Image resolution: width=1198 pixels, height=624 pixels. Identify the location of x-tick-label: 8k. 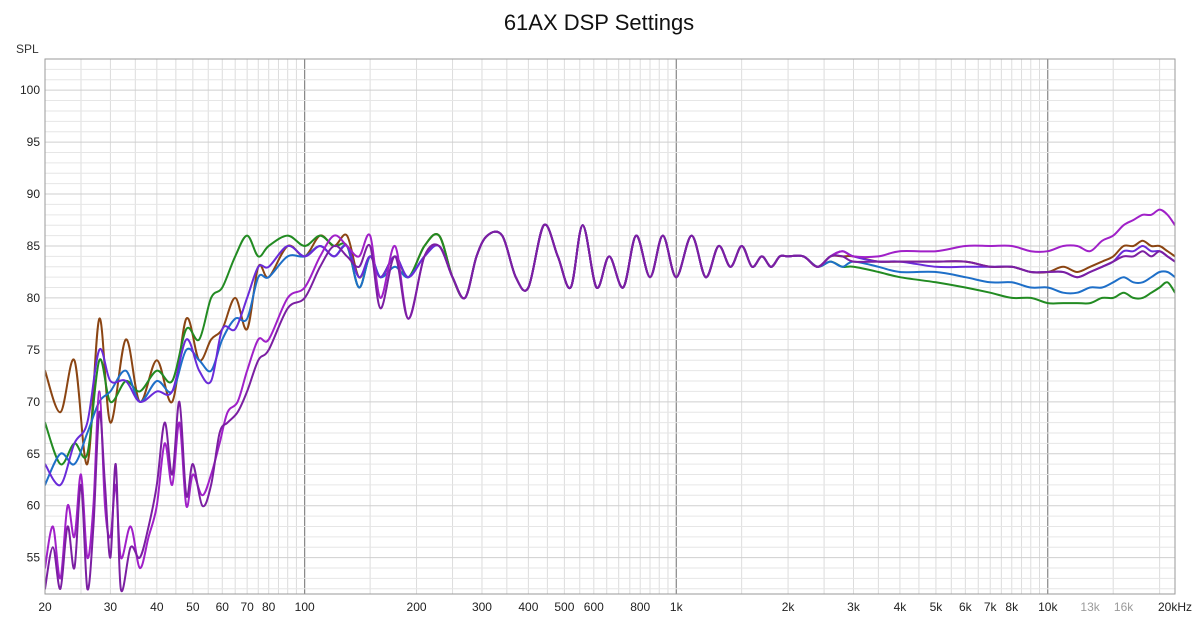
(1012, 607).